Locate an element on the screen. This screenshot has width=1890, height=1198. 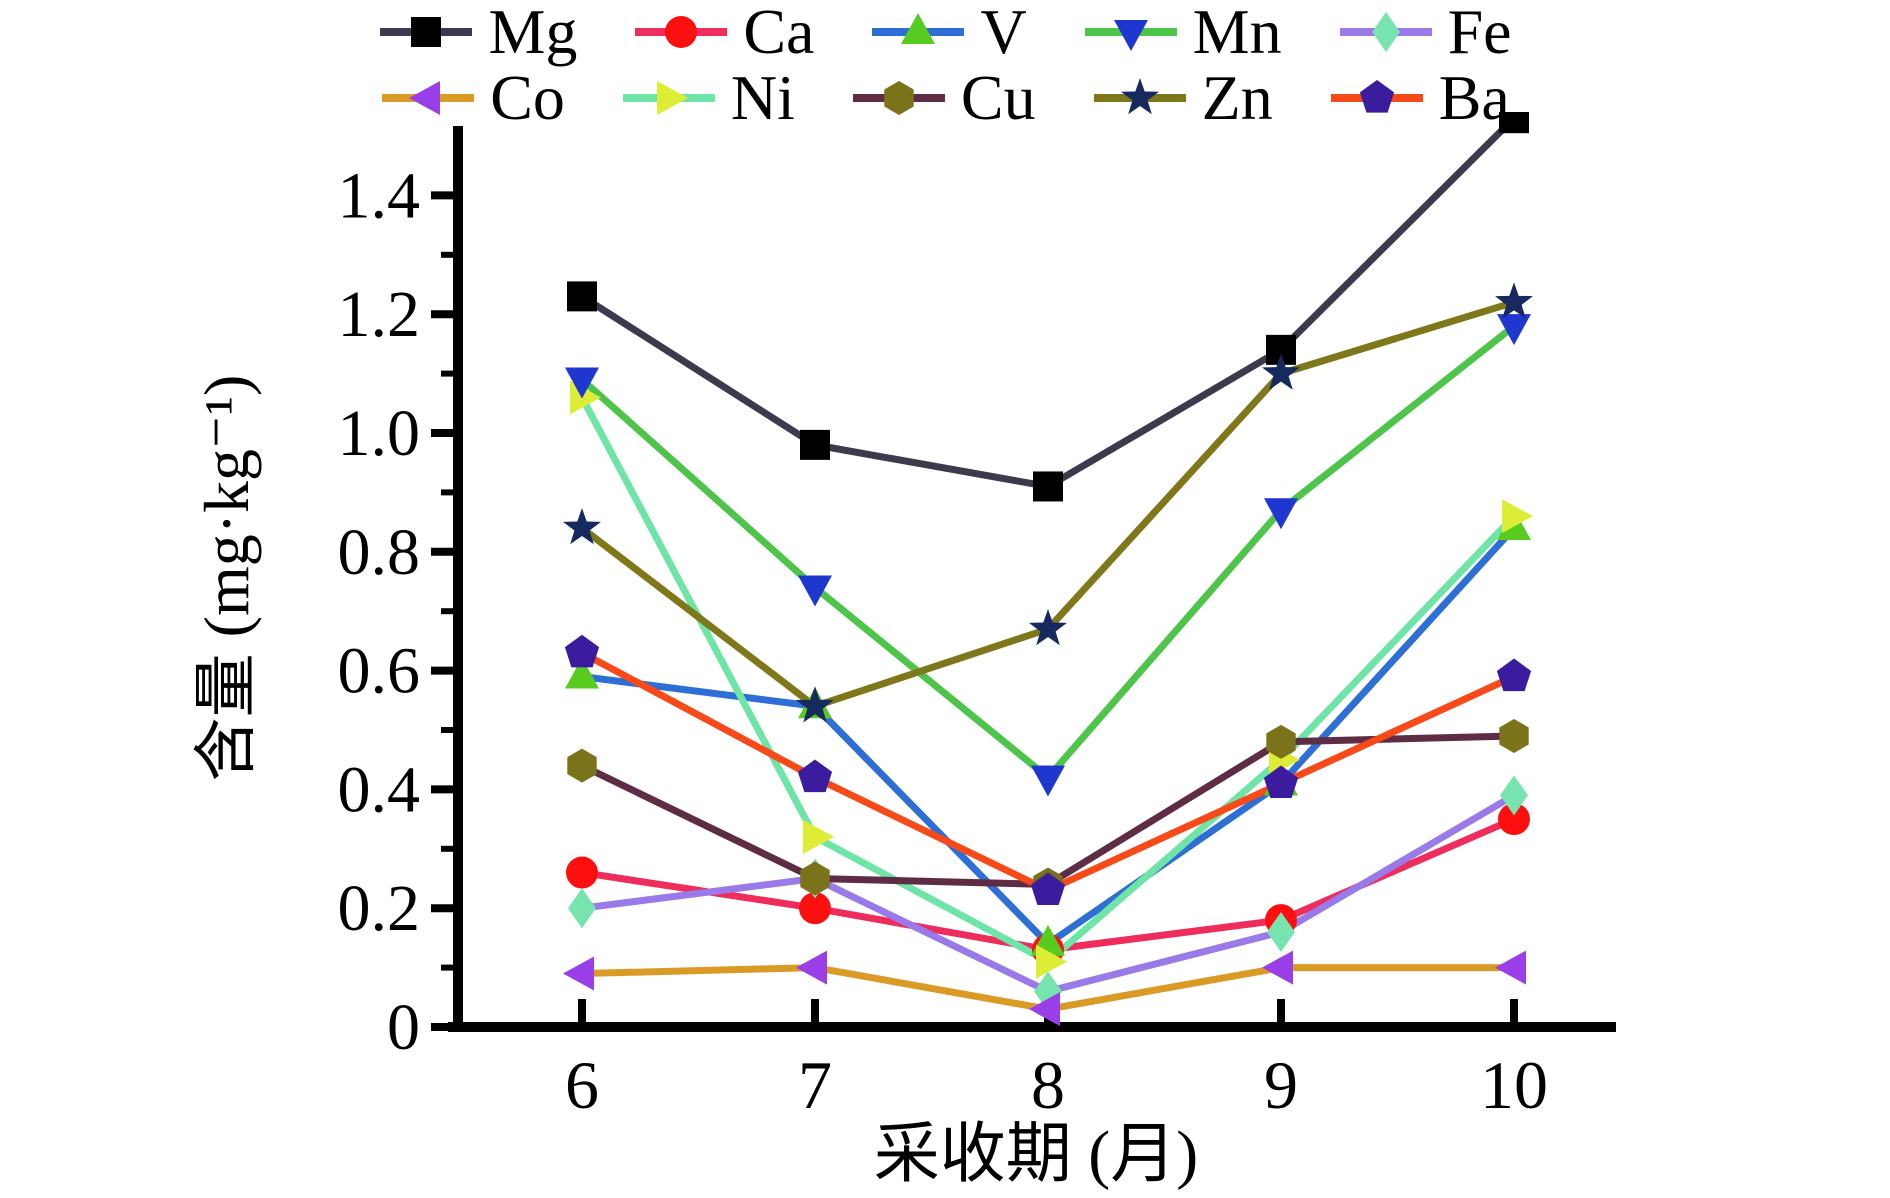
legend-item-fe: Fe is located at coordinates (1425, 32).